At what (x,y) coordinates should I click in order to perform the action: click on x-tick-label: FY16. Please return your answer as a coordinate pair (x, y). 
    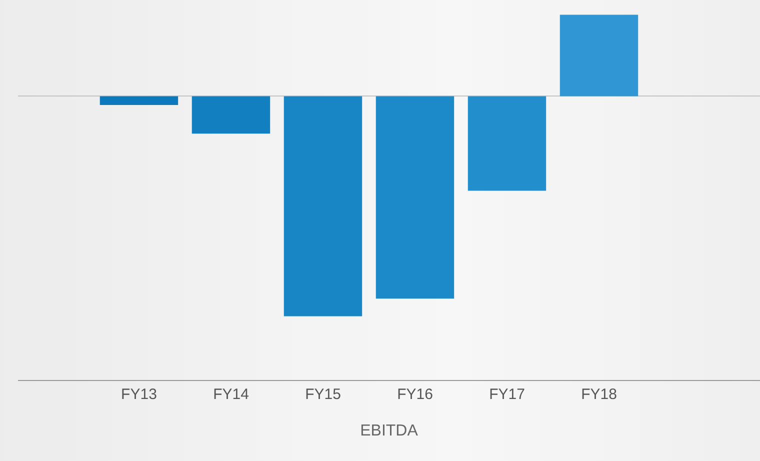
    Looking at the image, I should click on (415, 394).